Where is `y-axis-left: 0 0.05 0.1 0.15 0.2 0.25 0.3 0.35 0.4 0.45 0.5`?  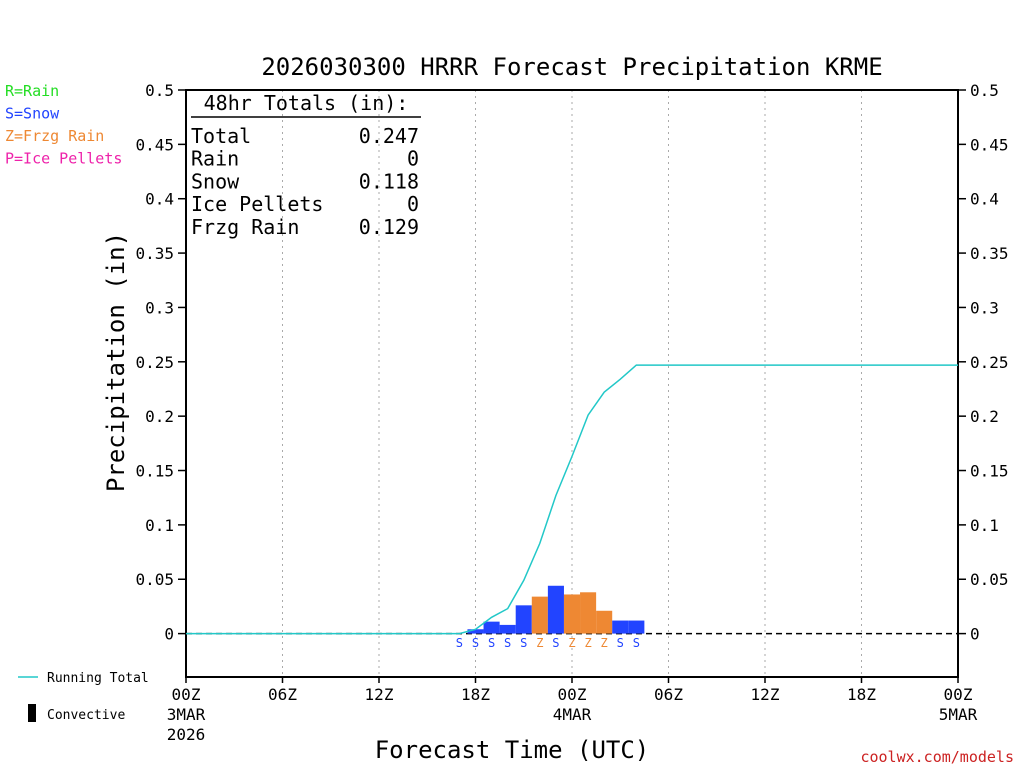 y-axis-left: 0 0.05 0.1 0.15 0.2 0.25 0.3 0.35 0.4 0.45 0.5 is located at coordinates (160, 362).